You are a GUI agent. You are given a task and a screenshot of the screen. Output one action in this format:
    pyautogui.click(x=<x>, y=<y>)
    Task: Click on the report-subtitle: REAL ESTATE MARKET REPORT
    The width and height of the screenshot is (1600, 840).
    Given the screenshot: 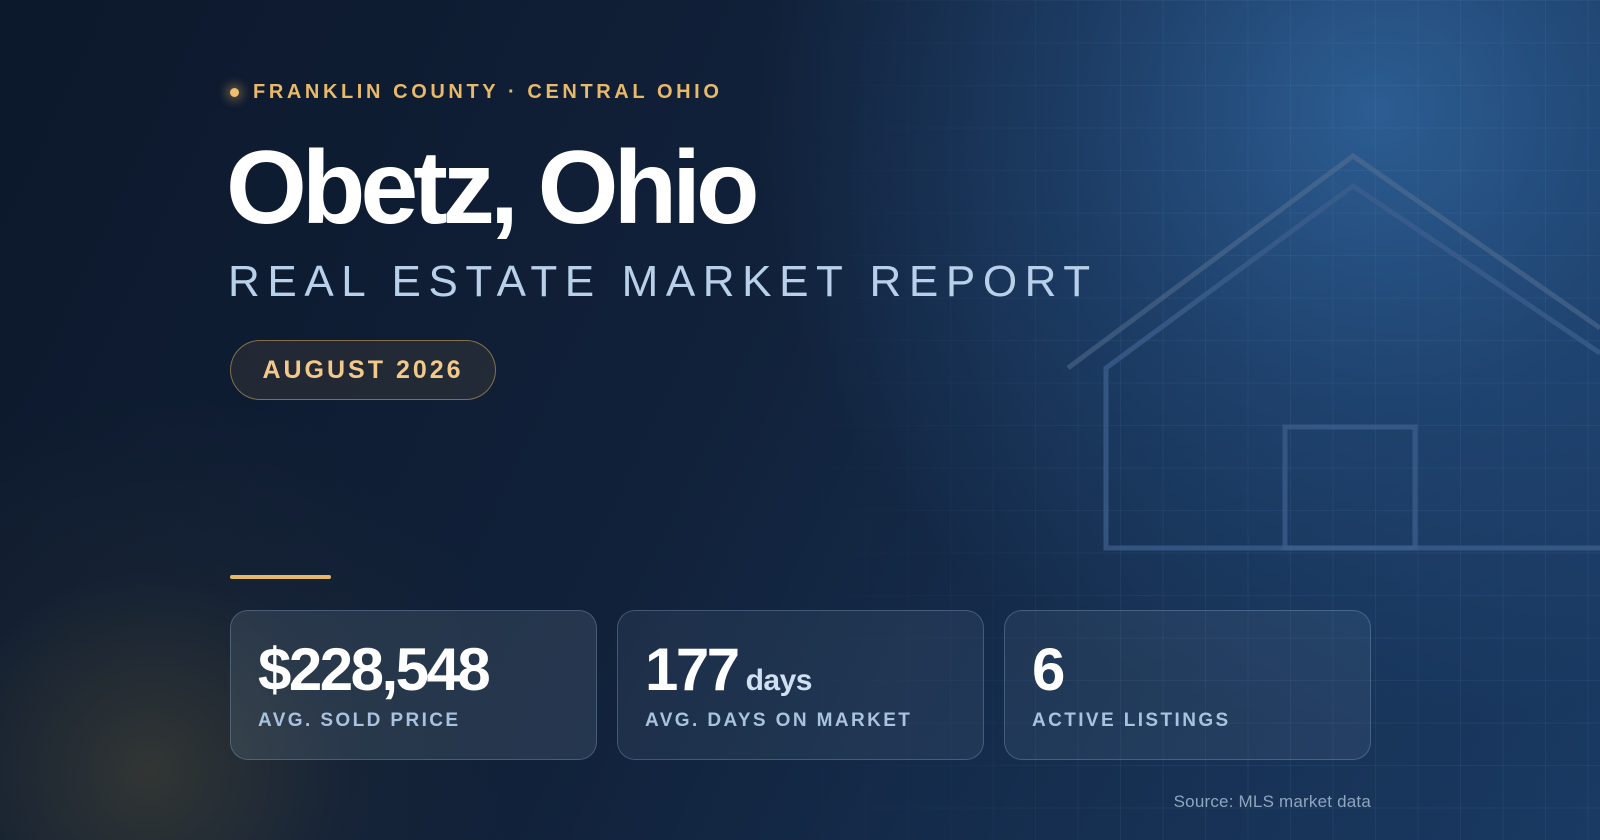 What is the action you would take?
    pyautogui.click(x=663, y=281)
    